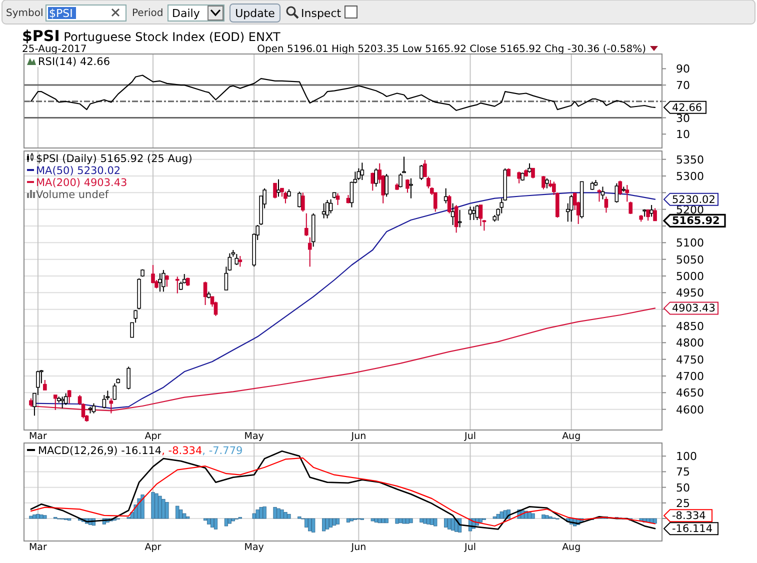 The height and width of the screenshot is (563, 757). Describe the element at coordinates (451, 49) in the screenshot. I see `annotation: Open 5196.01 High 5203.35 Low 5165.92 Close 5165.92 Chg -30.36 (-0.58%)` at that location.